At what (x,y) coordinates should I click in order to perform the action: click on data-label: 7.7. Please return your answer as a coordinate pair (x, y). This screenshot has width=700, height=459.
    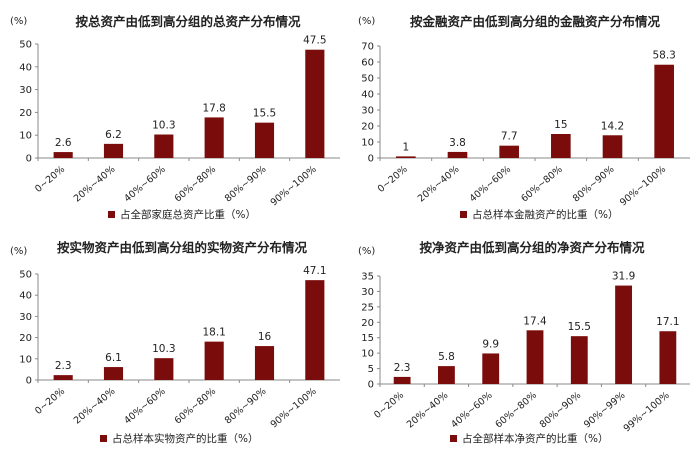
    Looking at the image, I should click on (509, 137).